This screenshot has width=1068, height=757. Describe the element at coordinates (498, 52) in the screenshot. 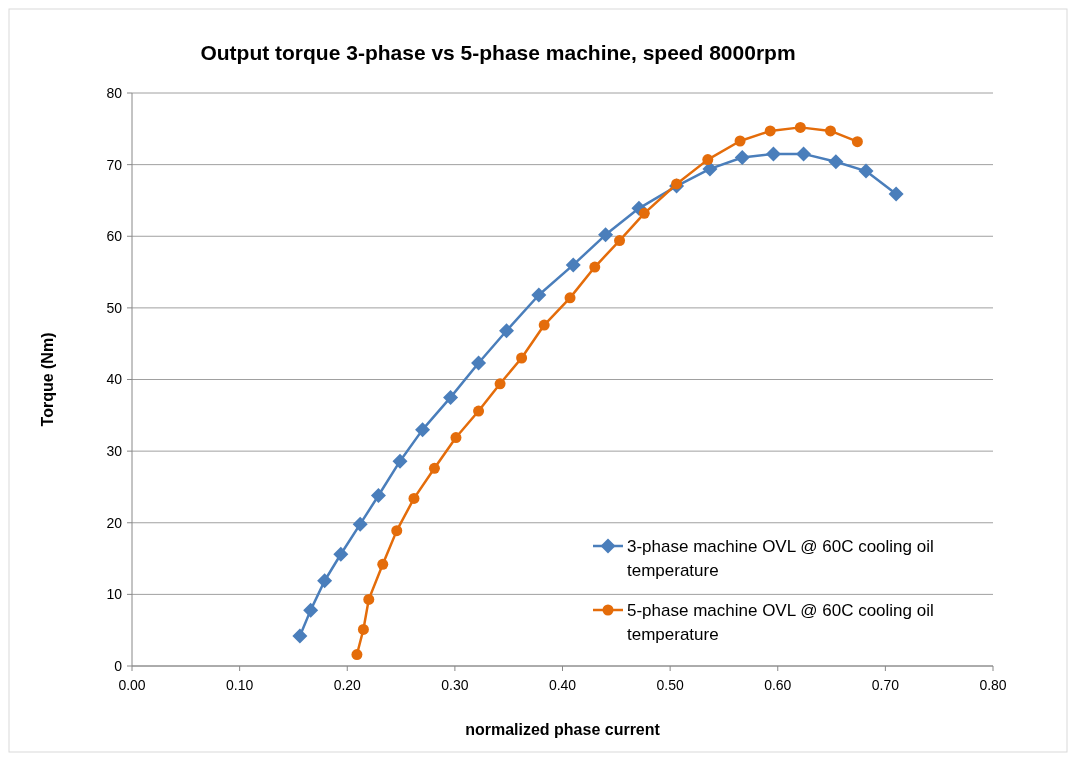

I see `chart-title: Output torque 3-phase vs 5-phase machine, speed 8000rpm` at that location.